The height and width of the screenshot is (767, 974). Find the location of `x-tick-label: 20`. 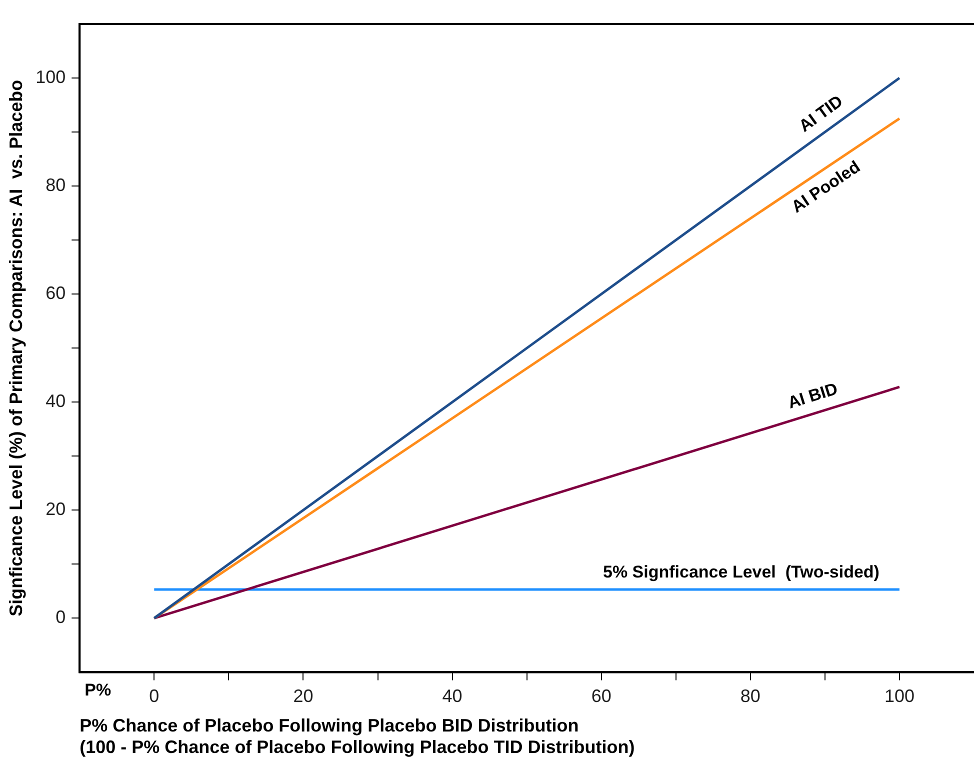

x-tick-label: 20 is located at coordinates (303, 696).